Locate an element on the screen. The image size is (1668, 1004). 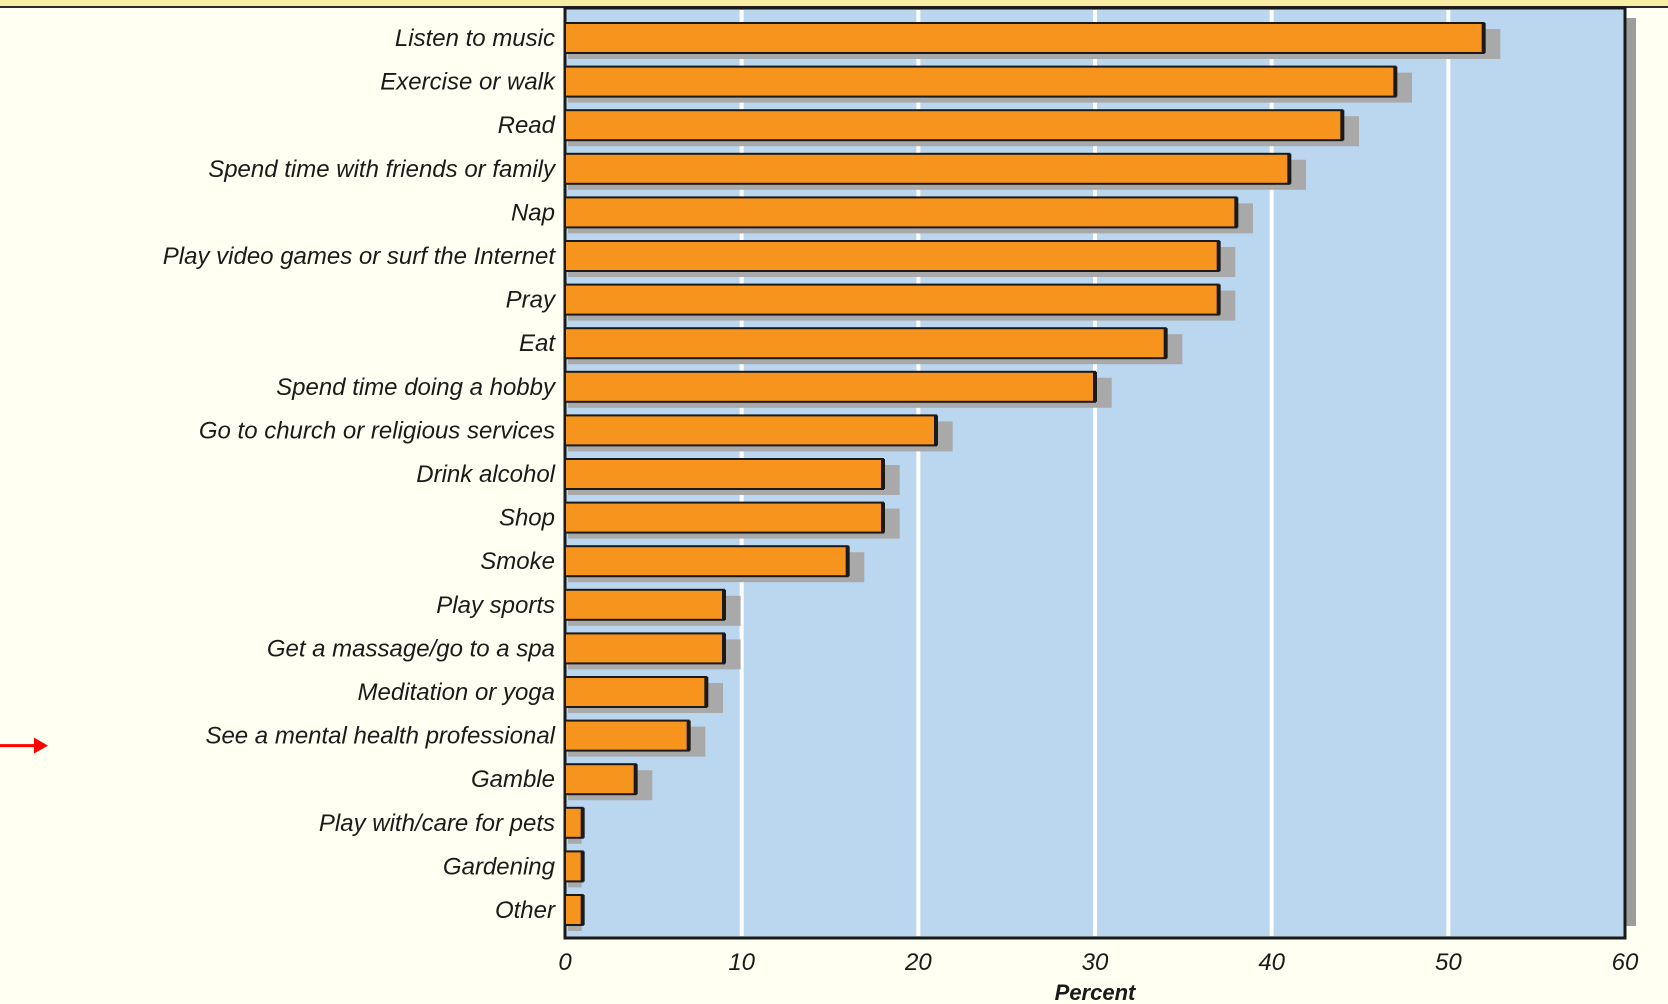
x-tick-labels: 0 10 20 30 40 50 60 is located at coordinates (1098, 962).